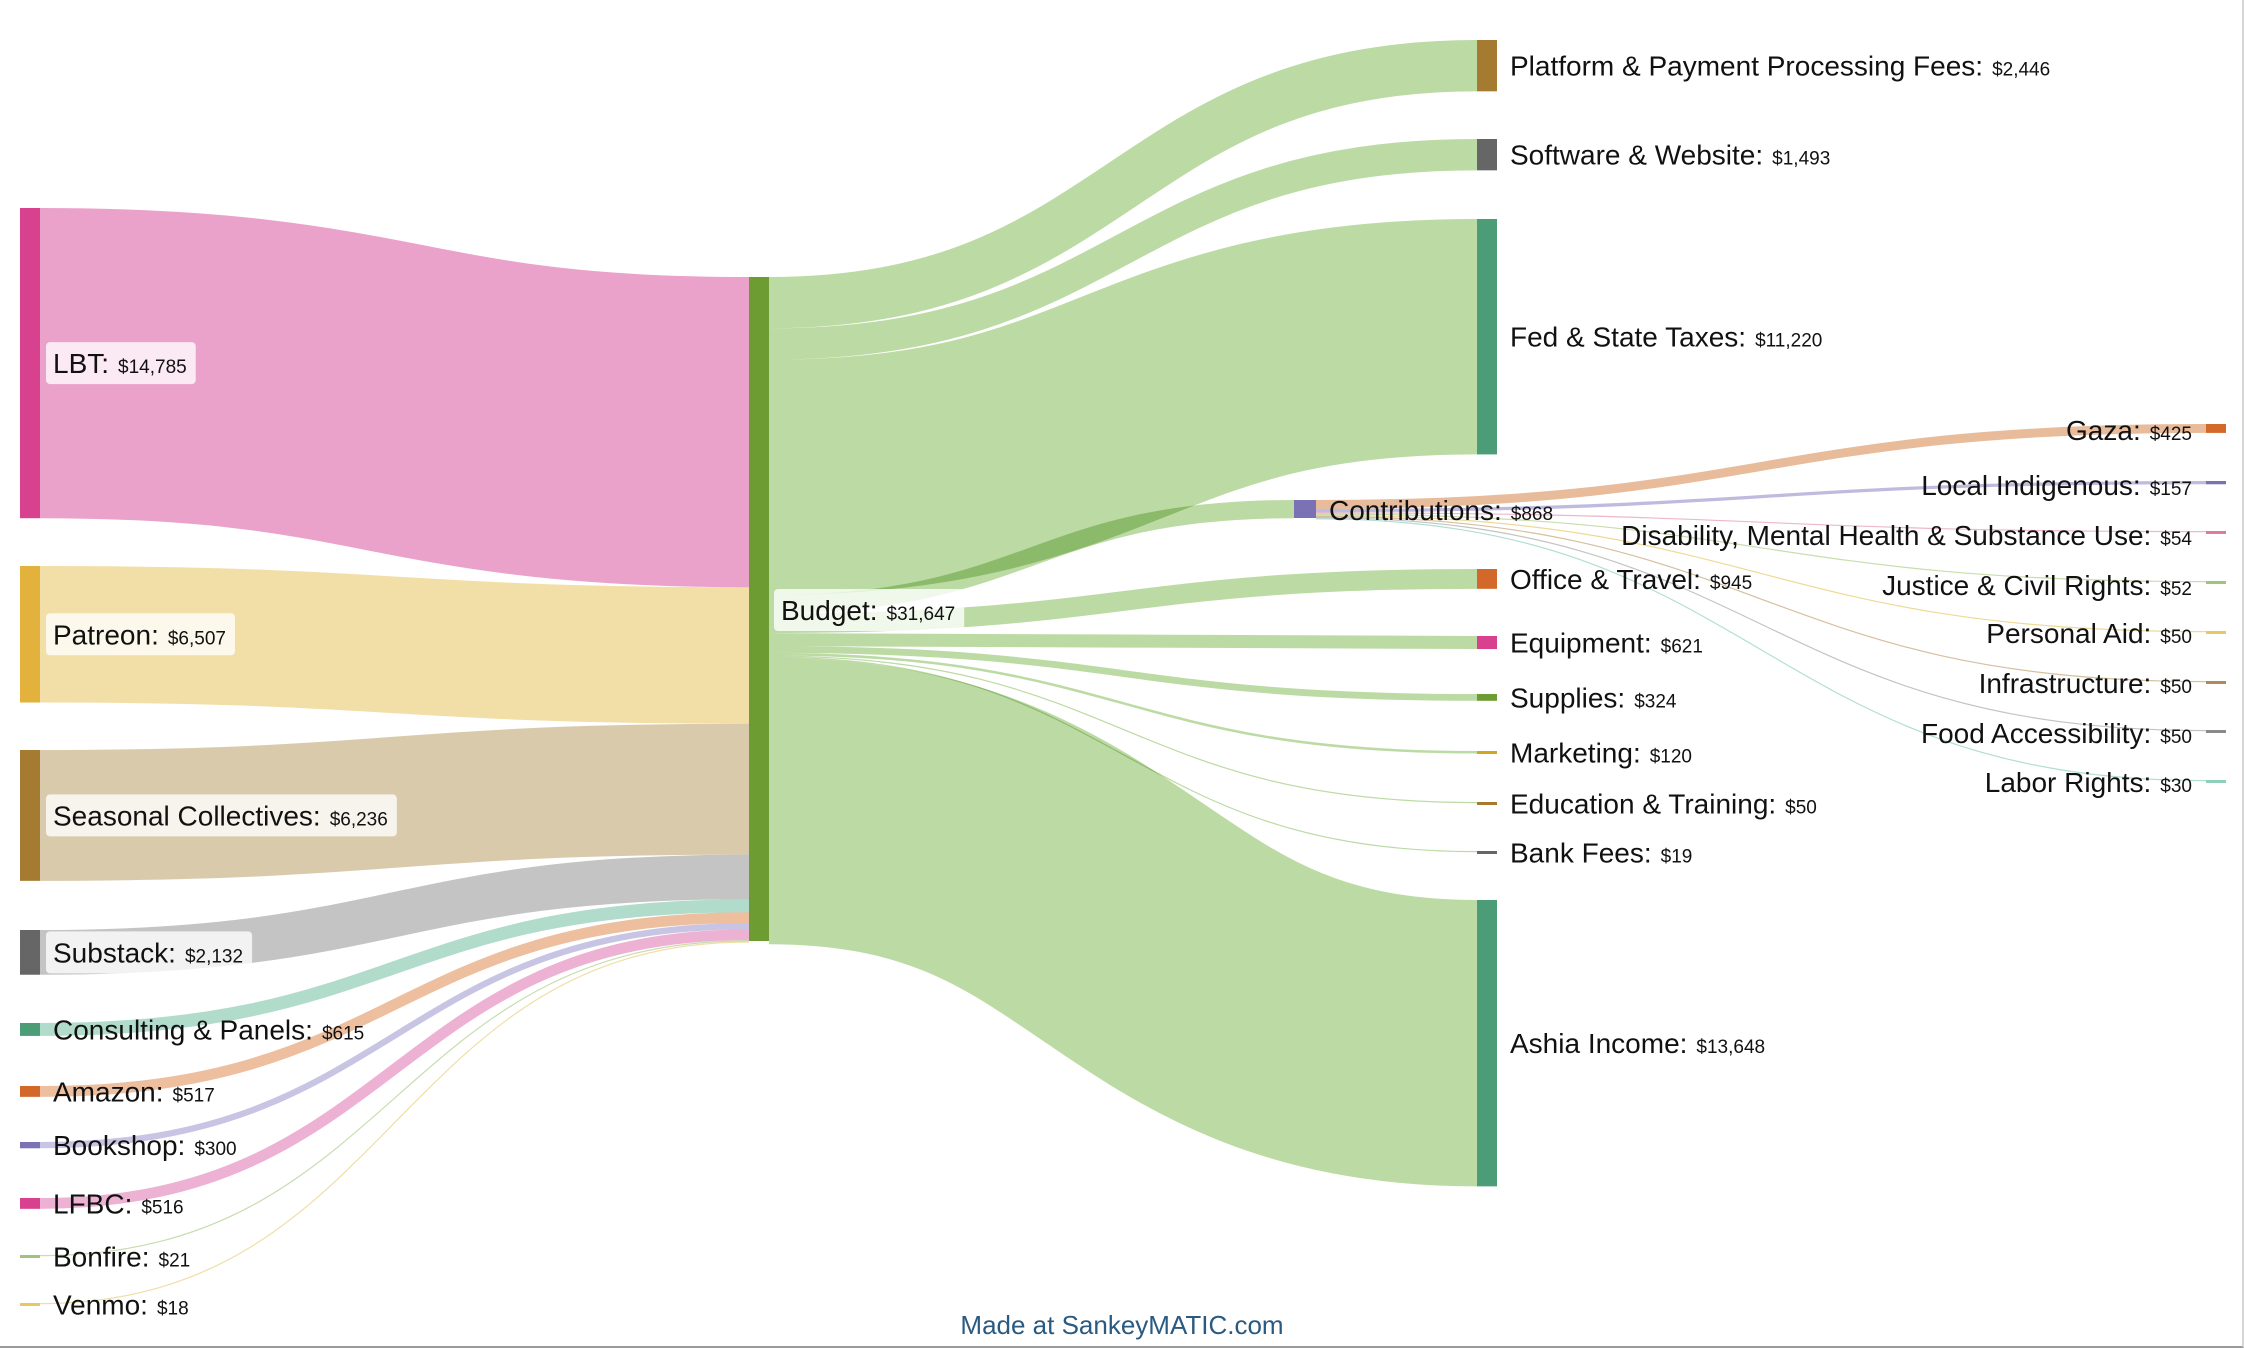 The height and width of the screenshot is (1348, 2244). I want to click on node-bar-venmo, so click(30, 1304).